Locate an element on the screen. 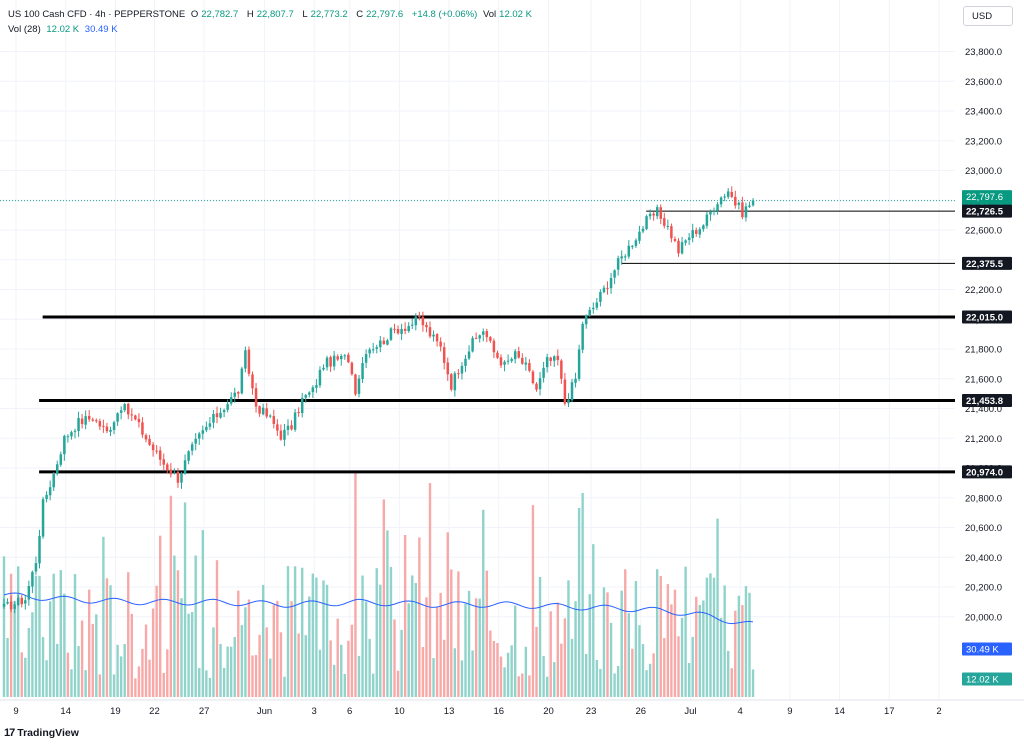  y-tick-label: 21,400.0 is located at coordinates (983, 409).